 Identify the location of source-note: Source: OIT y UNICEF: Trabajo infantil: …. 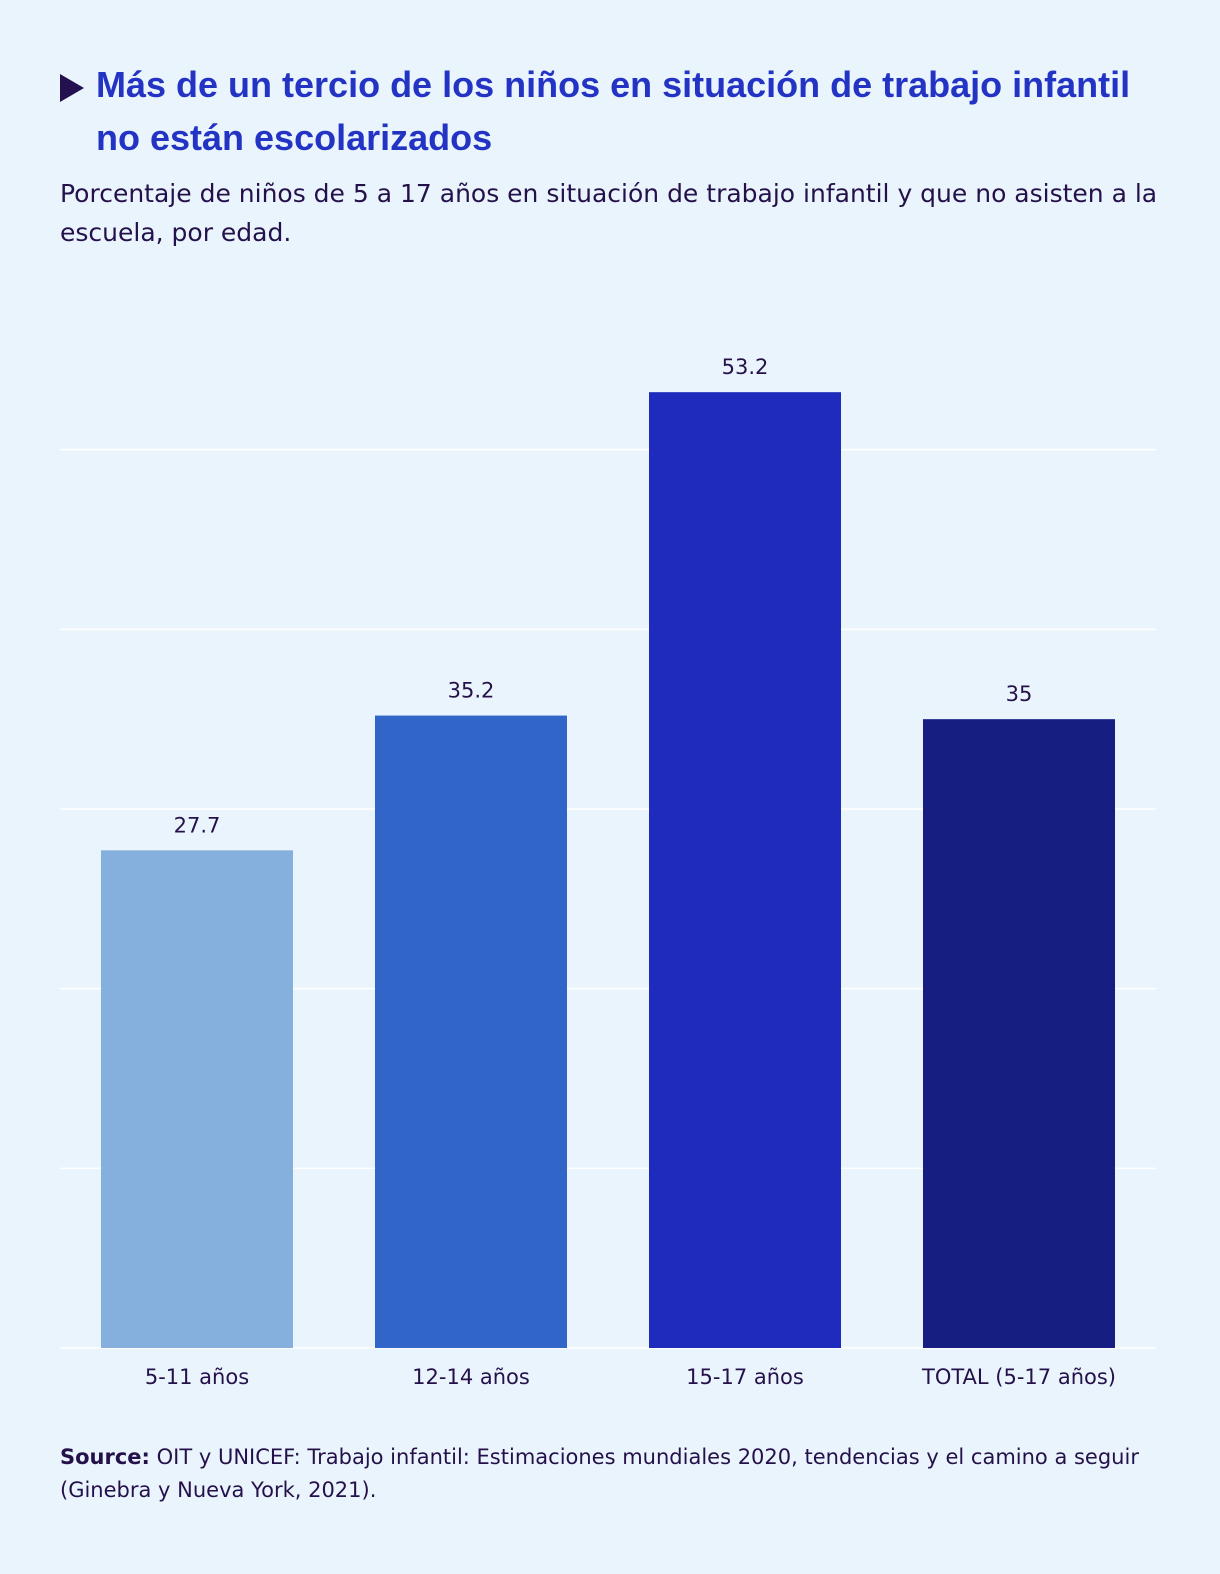
(610, 1474).